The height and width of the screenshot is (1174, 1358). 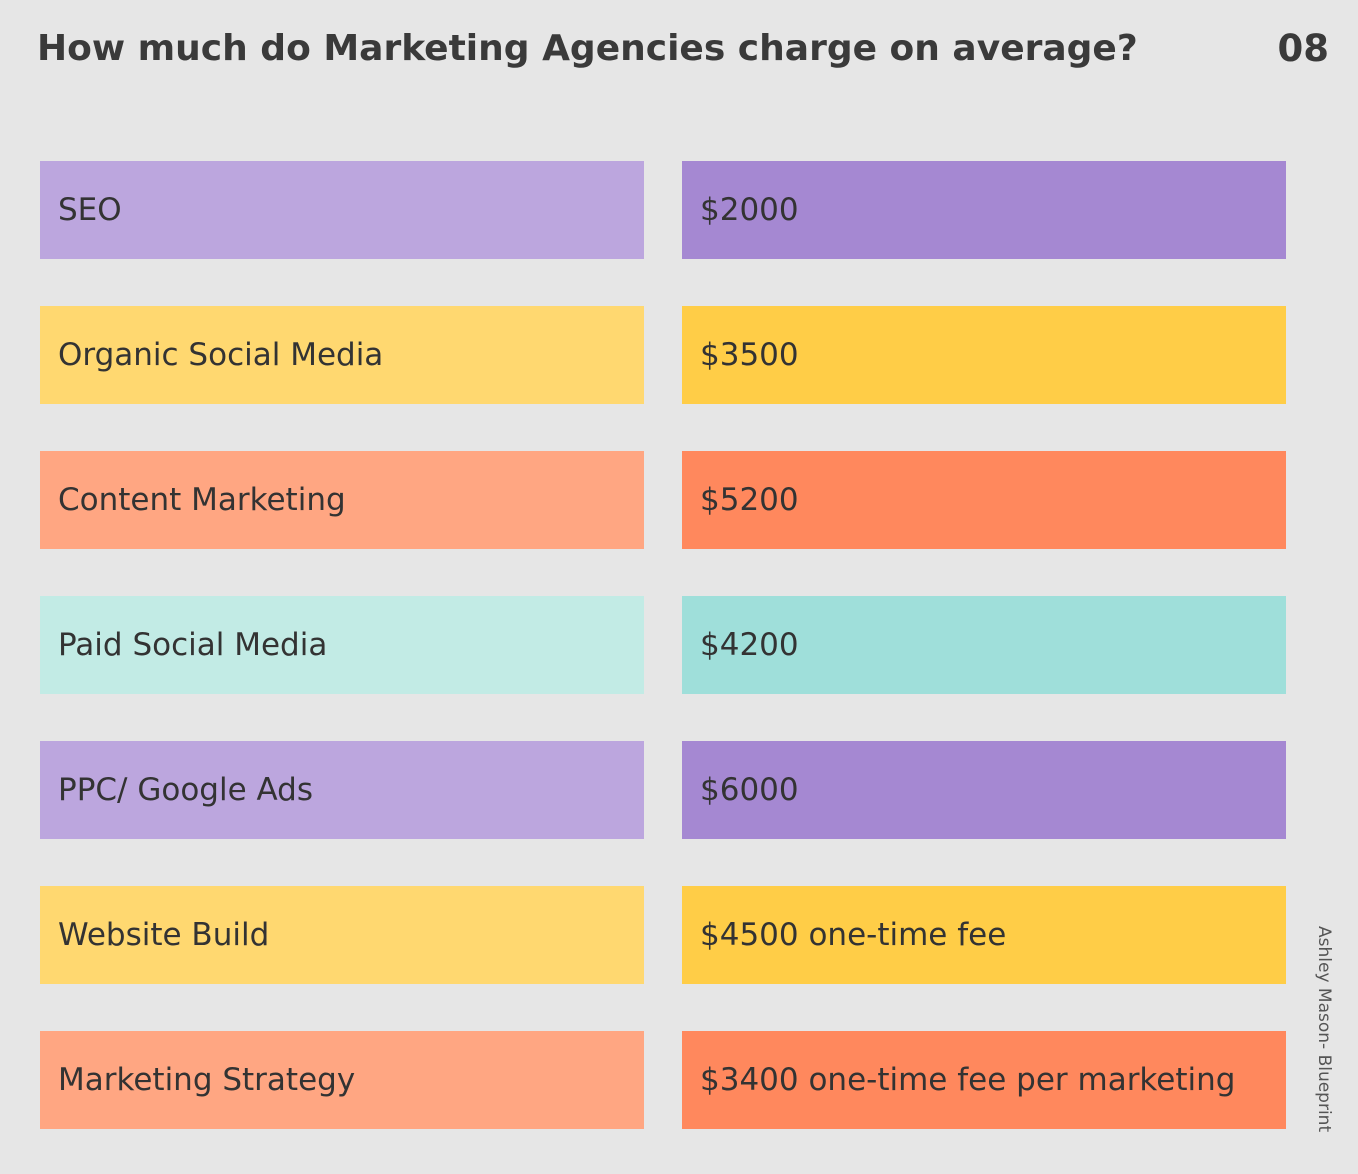 What do you see at coordinates (663, 790) in the screenshot?
I see `pricing-row: PPC/ Google Ads $6000` at bounding box center [663, 790].